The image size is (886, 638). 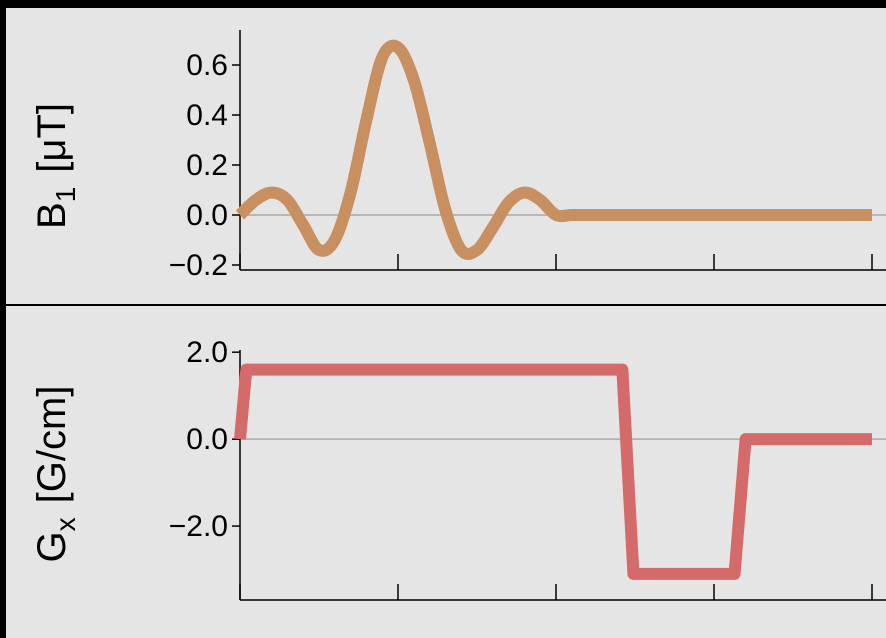 I want to click on b1-ytick-label: 0.6, so click(x=207, y=65).